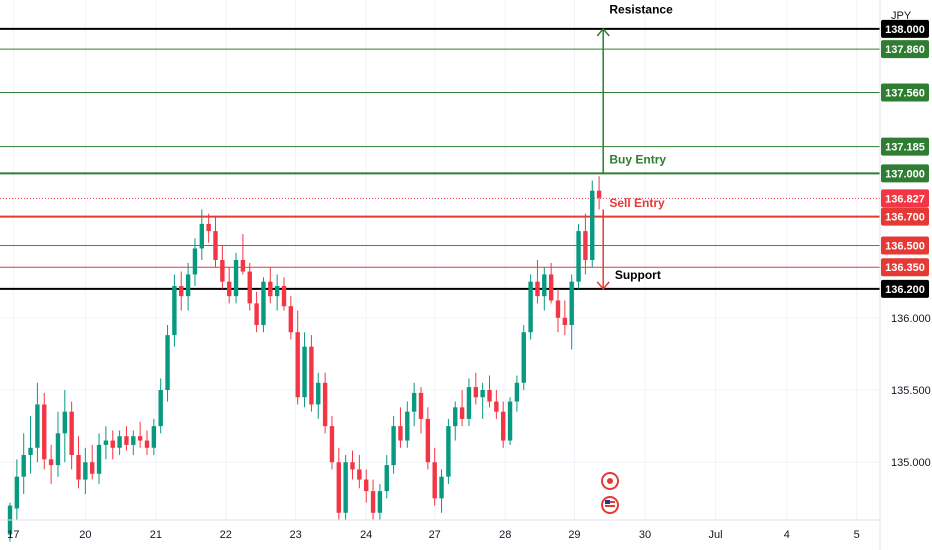  I want to click on current-price-badge, so click(905, 198).